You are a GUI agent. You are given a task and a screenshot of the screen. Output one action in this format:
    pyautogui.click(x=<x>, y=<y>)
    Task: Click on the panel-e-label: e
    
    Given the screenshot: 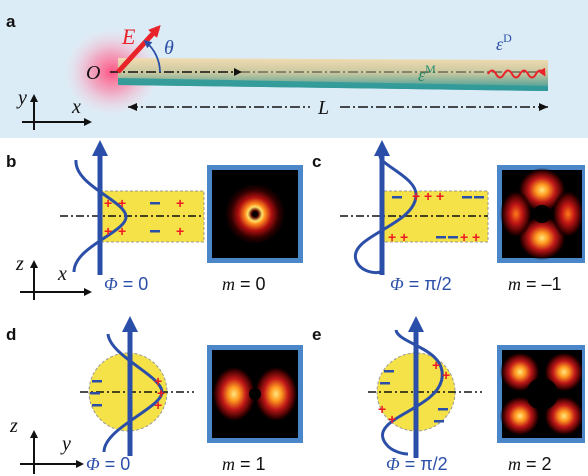 What is the action you would take?
    pyautogui.click(x=316, y=334)
    